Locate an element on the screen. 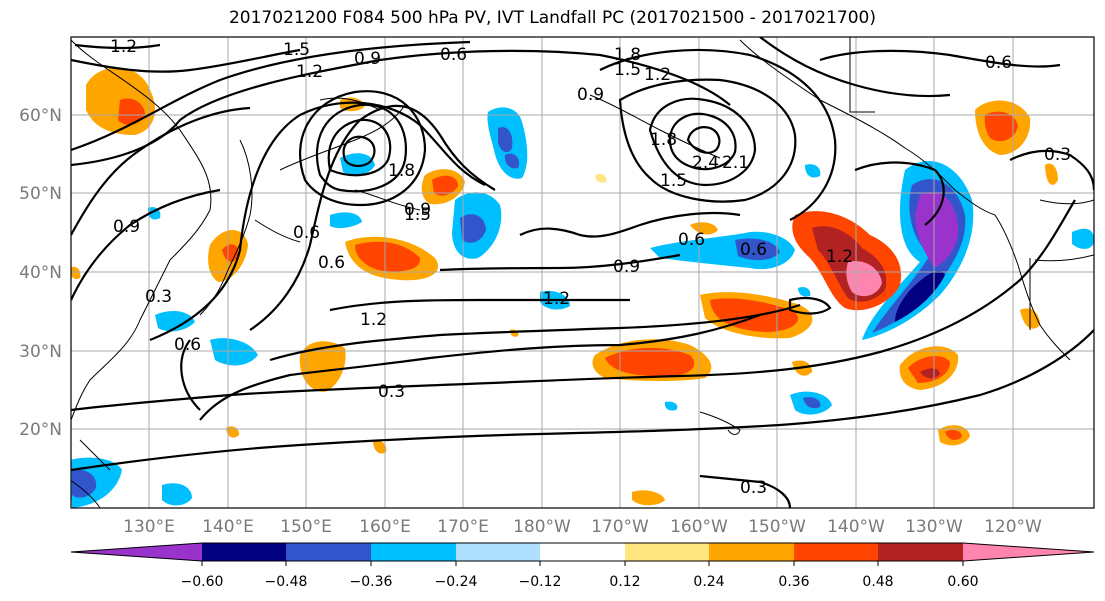  contour-label: 2.1 is located at coordinates (735, 163).